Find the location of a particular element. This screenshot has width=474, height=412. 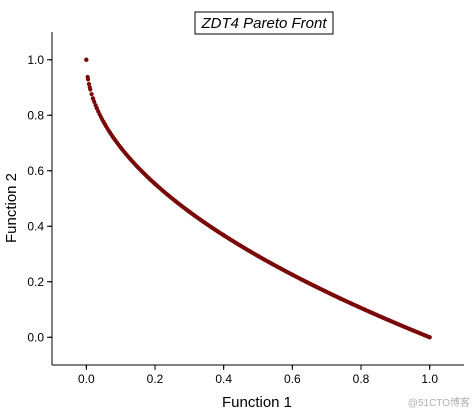

title-frame is located at coordinates (264, 23).